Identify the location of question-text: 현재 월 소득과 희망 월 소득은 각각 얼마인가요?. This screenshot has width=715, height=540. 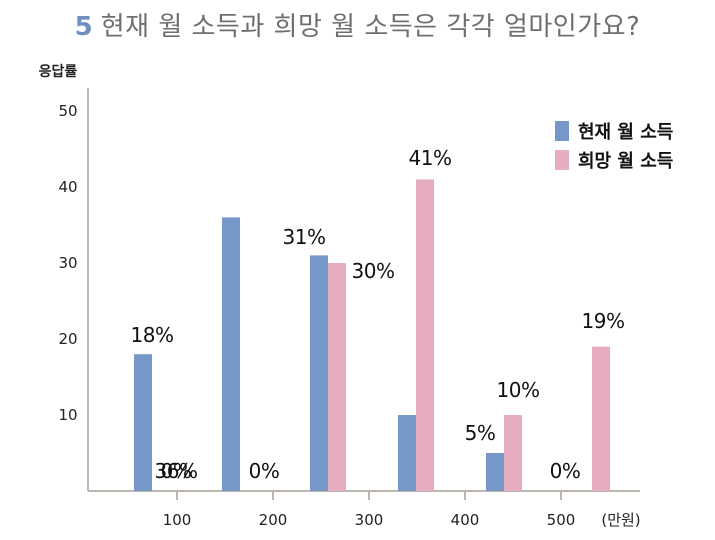
(370, 27).